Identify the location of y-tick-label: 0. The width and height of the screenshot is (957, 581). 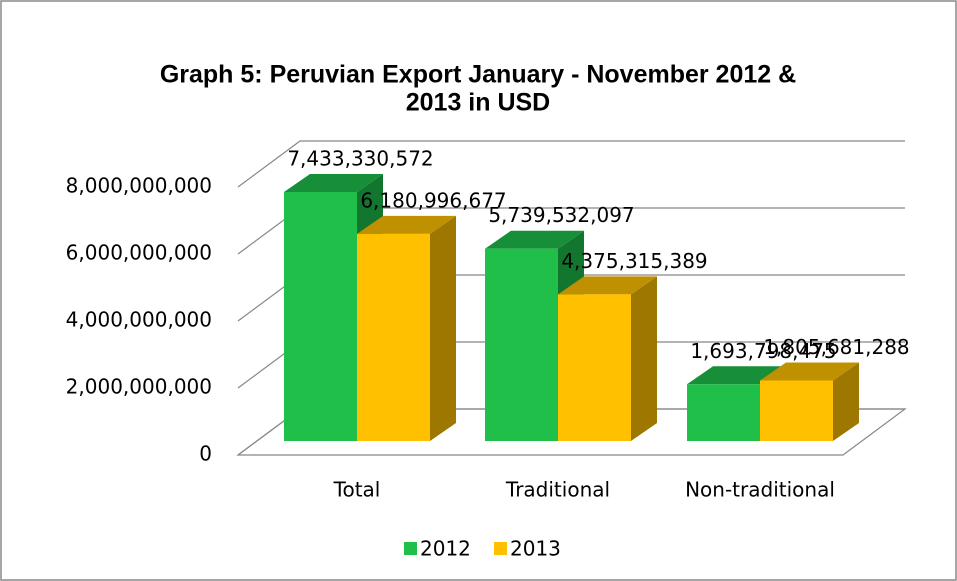
(205, 454).